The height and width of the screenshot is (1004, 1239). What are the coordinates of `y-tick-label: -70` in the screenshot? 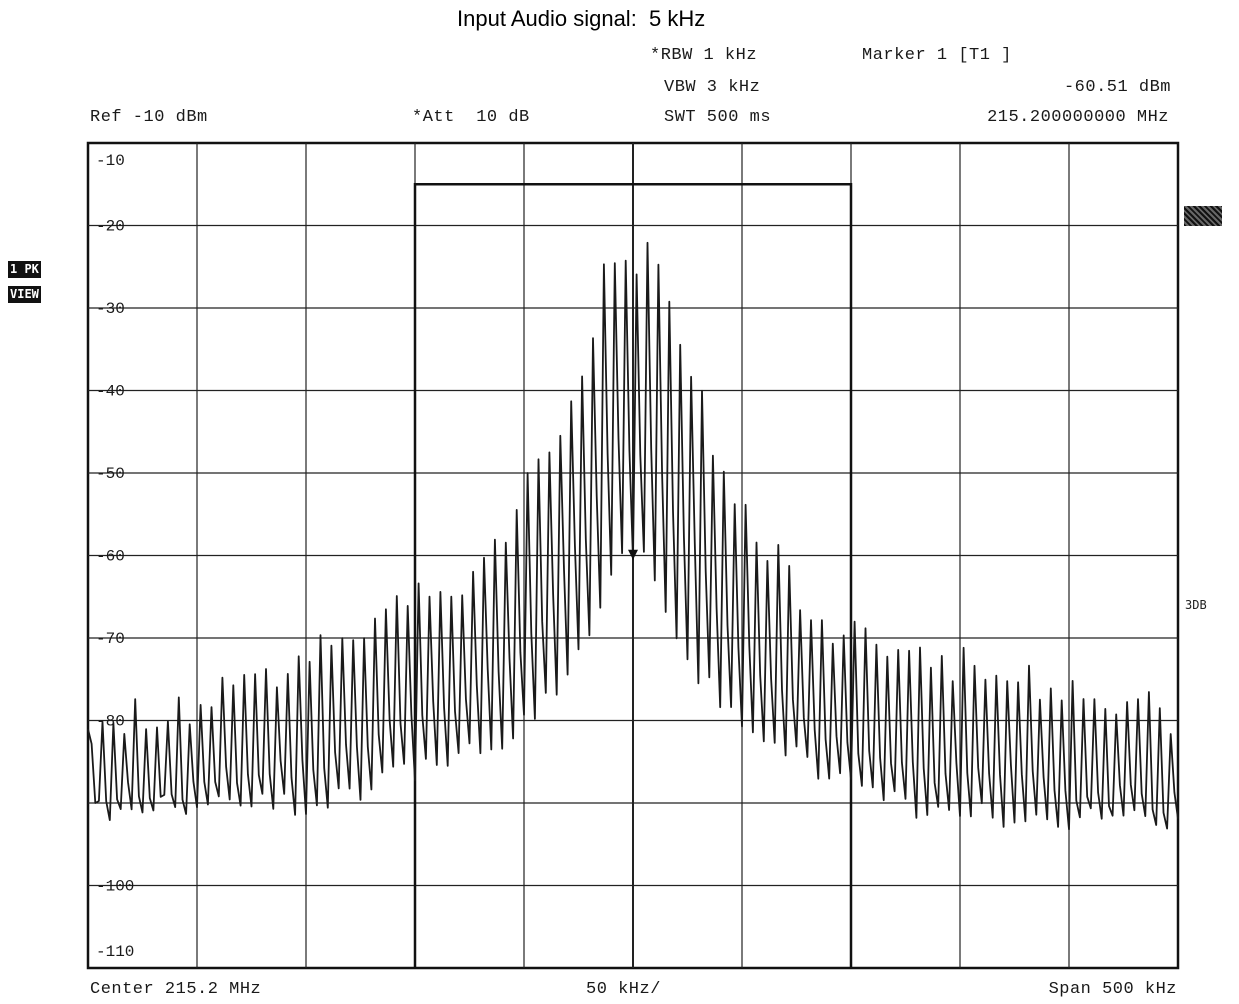 It's located at (110, 639).